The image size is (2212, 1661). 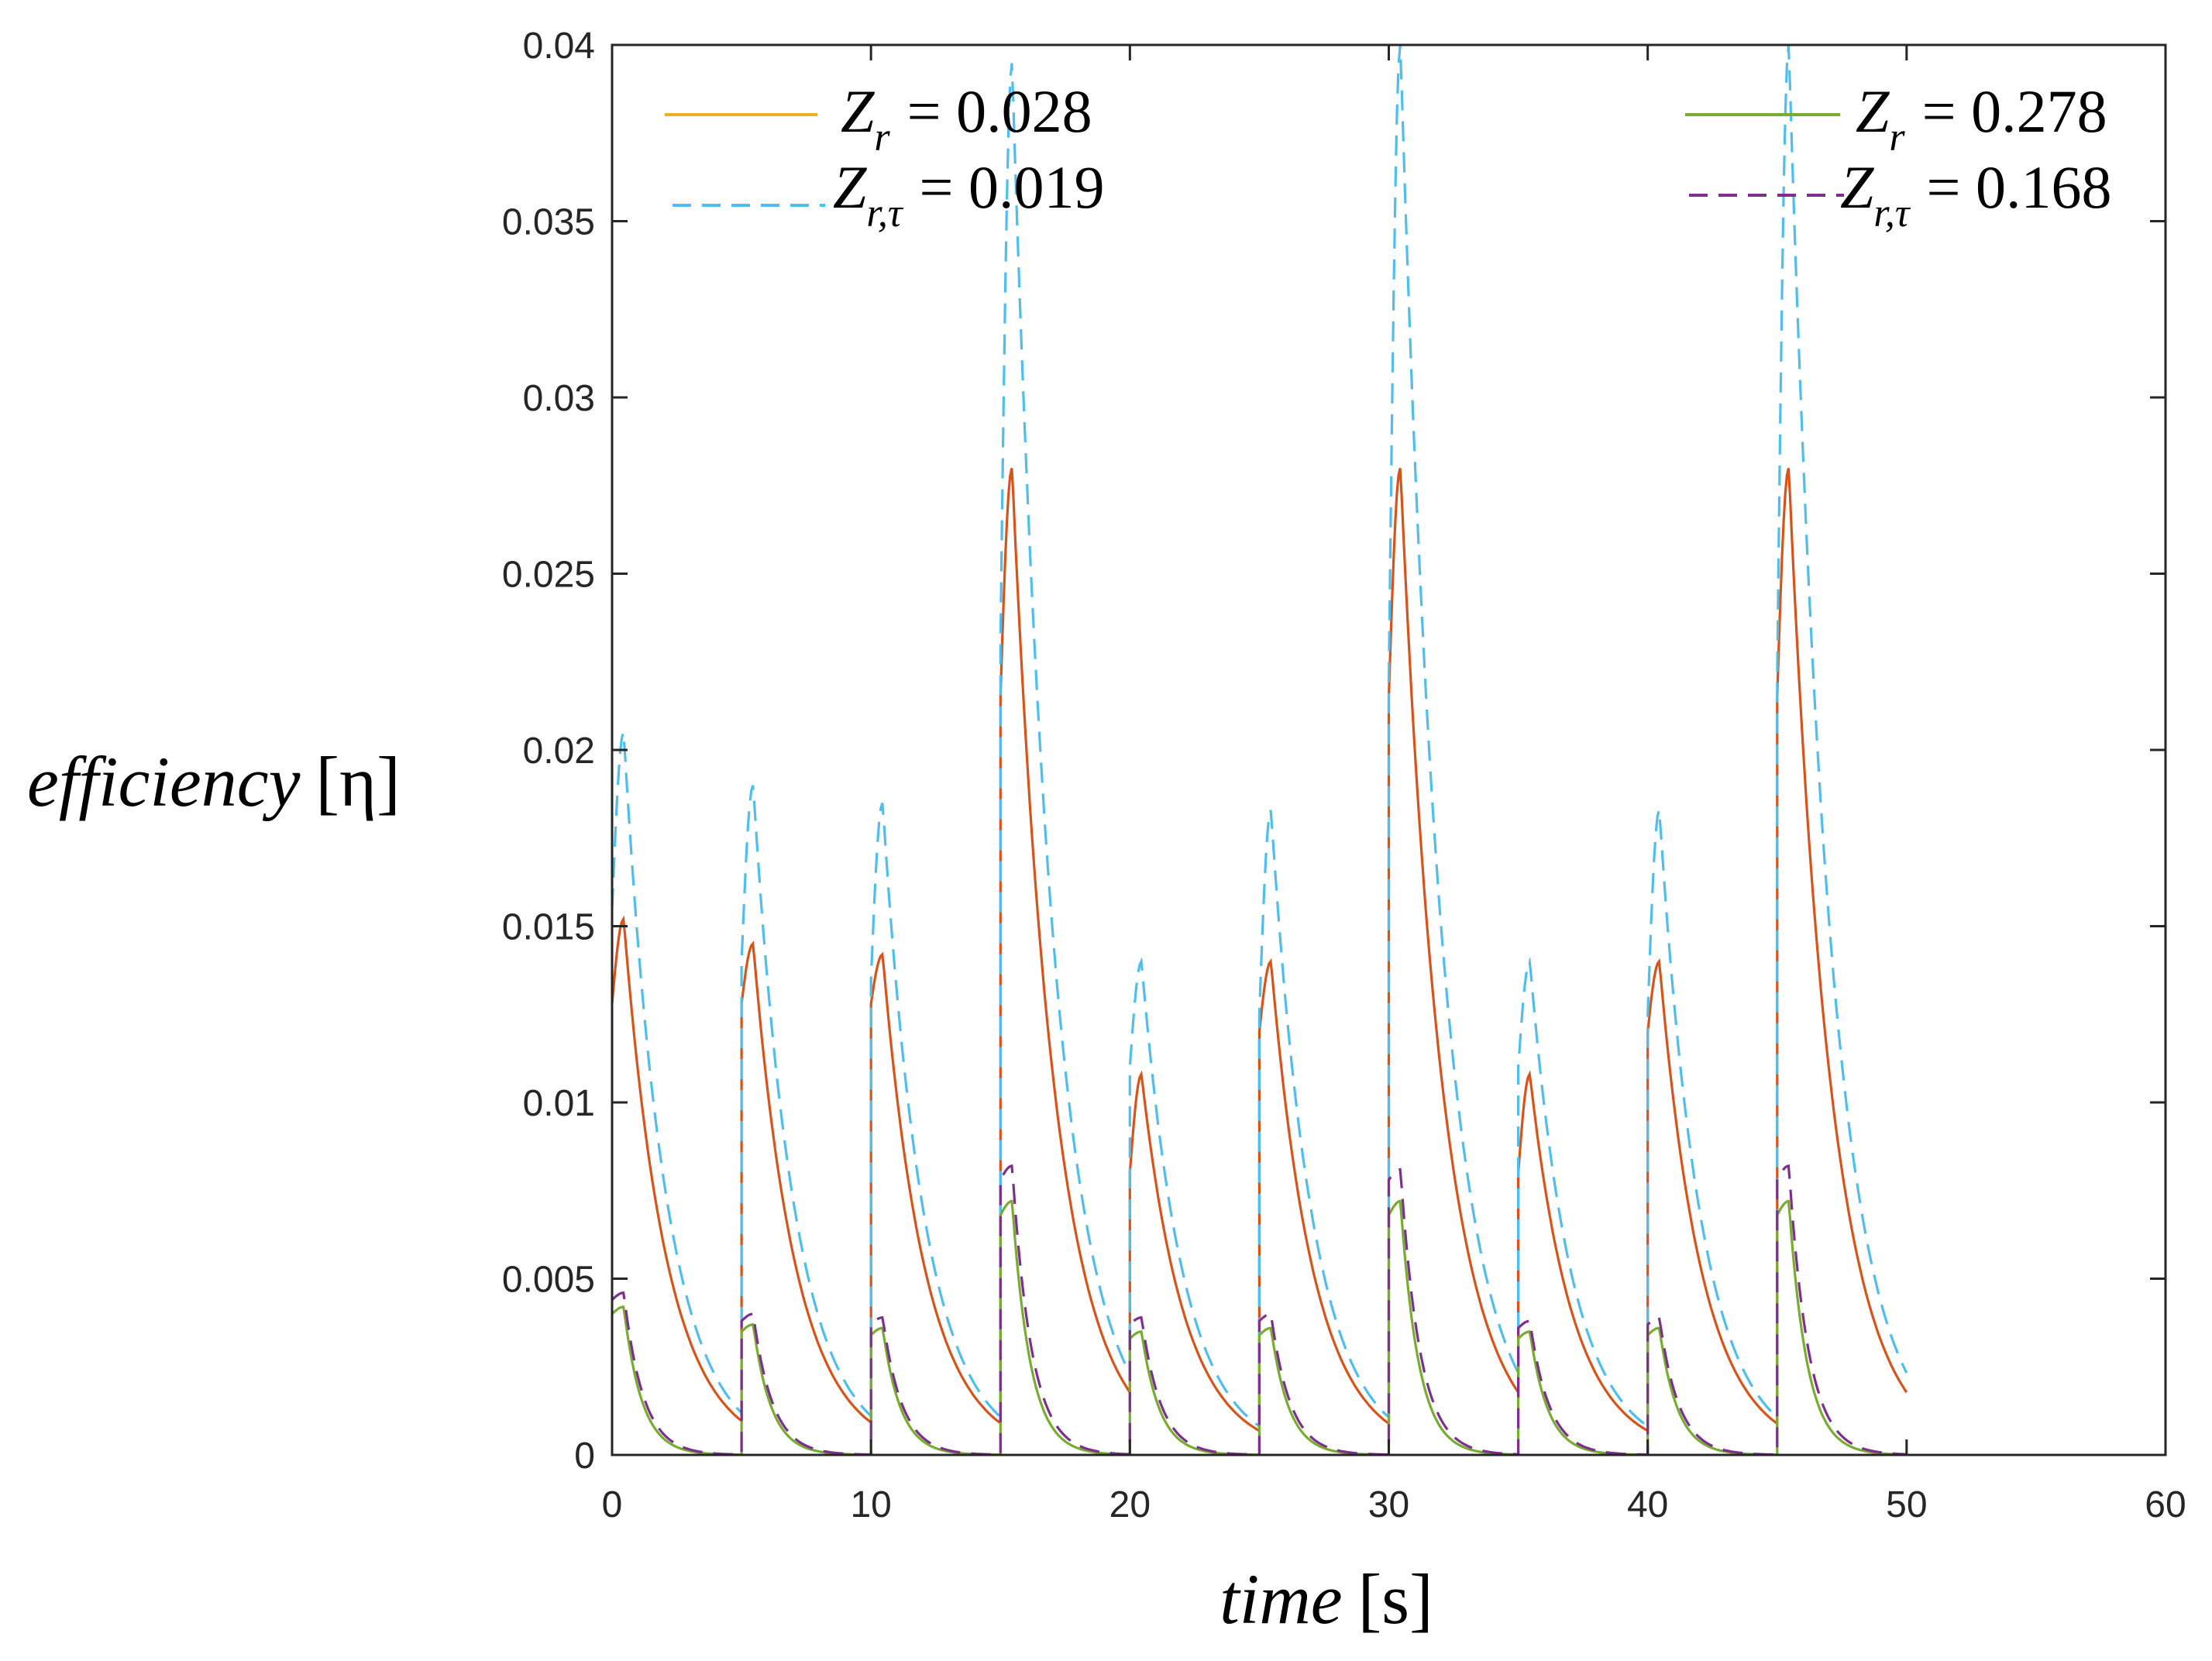 What do you see at coordinates (584, 1456) in the screenshot?
I see `y-tick-label: 0` at bounding box center [584, 1456].